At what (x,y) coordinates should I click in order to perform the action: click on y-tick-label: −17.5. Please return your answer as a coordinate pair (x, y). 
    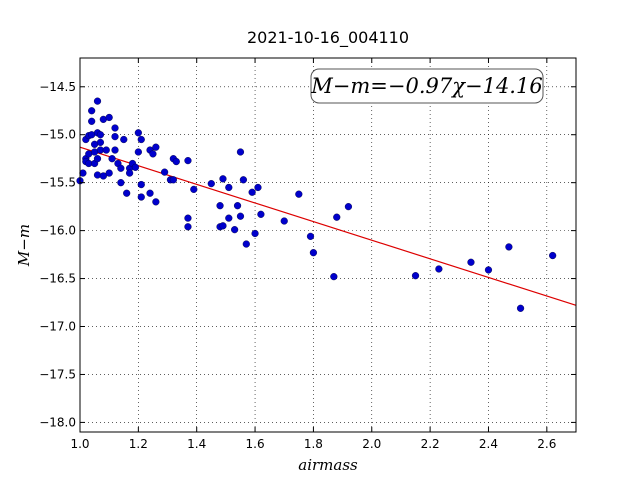
    Looking at the image, I should click on (57, 374).